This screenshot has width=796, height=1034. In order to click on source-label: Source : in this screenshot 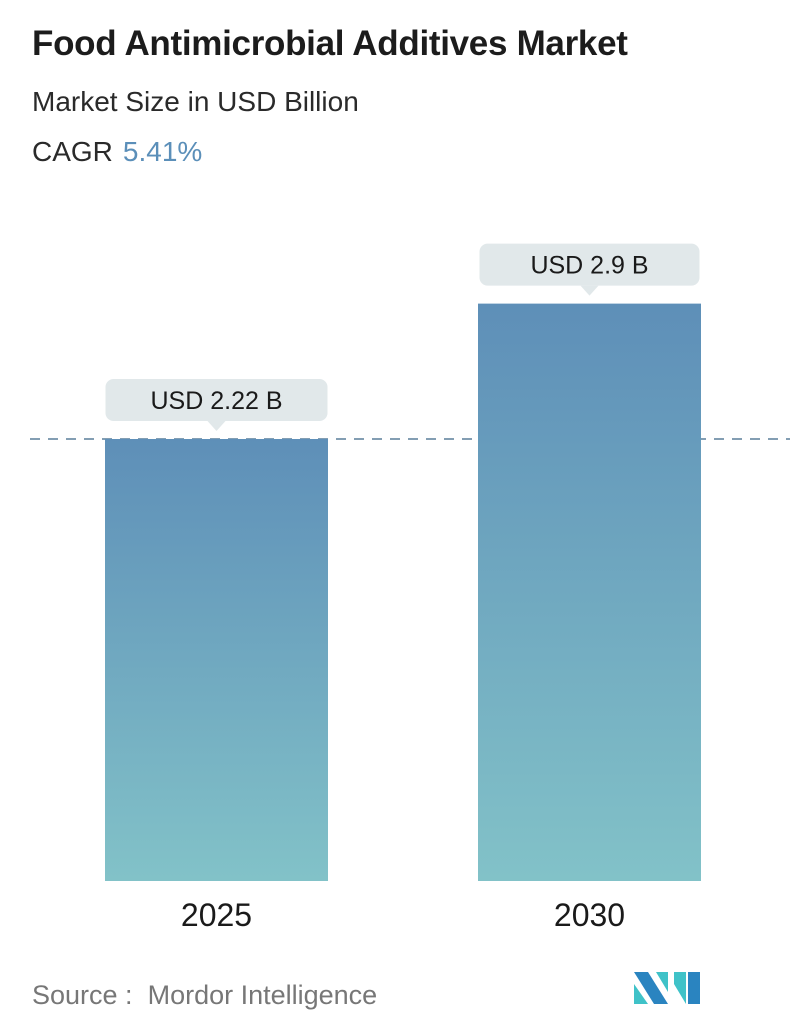, I will do `click(82, 995)`.